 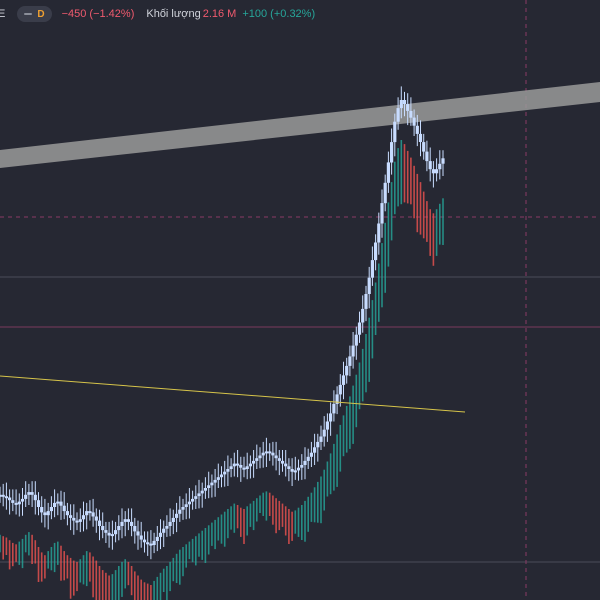 I want to click on minus-icon, so click(x=28, y=14).